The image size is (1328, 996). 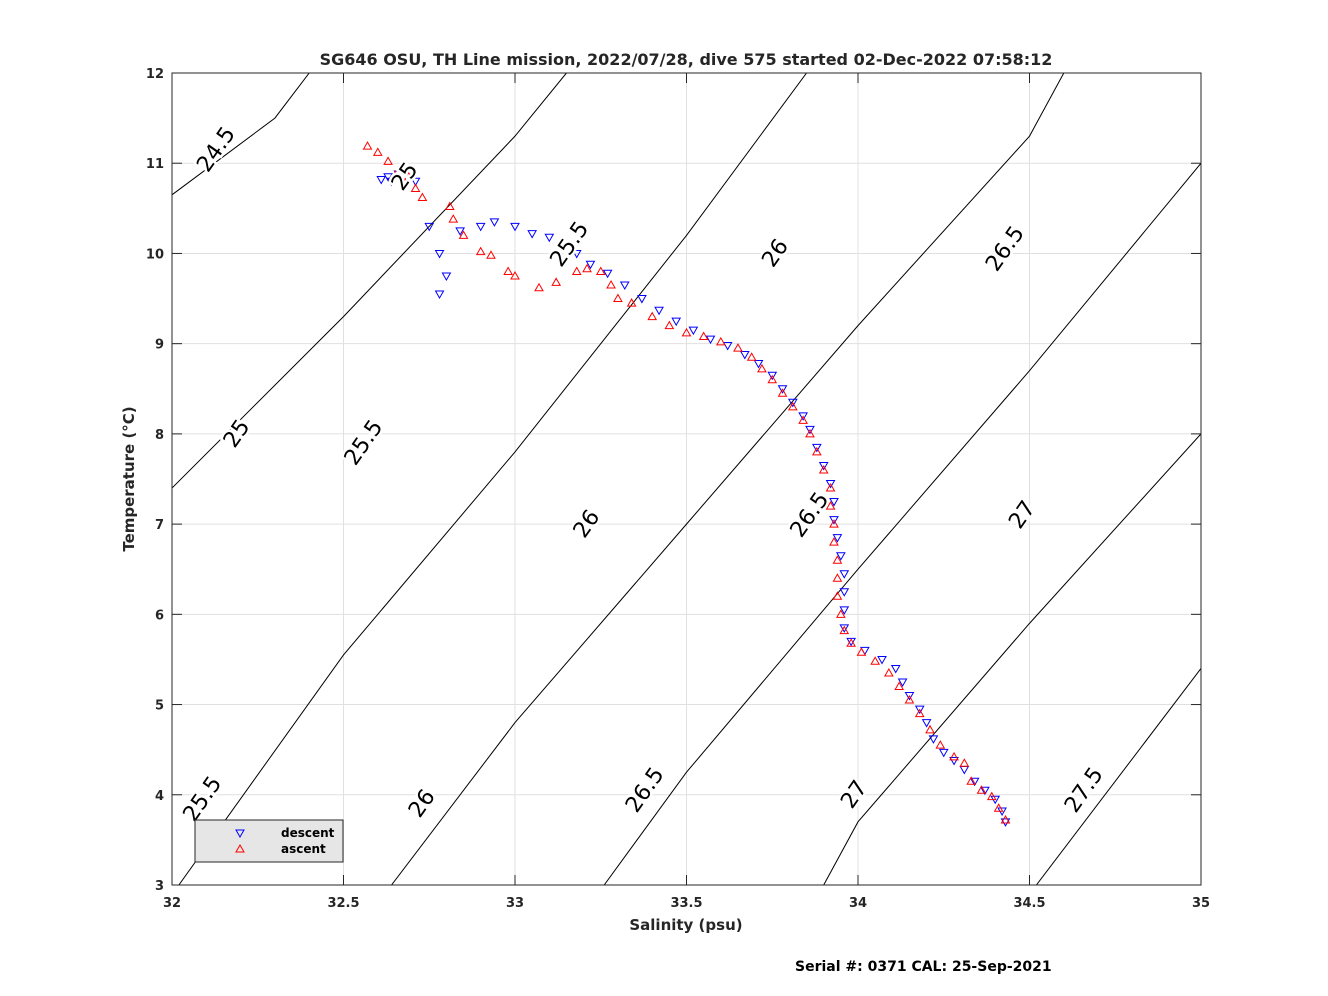 What do you see at coordinates (159, 615) in the screenshot?
I see `y-tick-label: 6` at bounding box center [159, 615].